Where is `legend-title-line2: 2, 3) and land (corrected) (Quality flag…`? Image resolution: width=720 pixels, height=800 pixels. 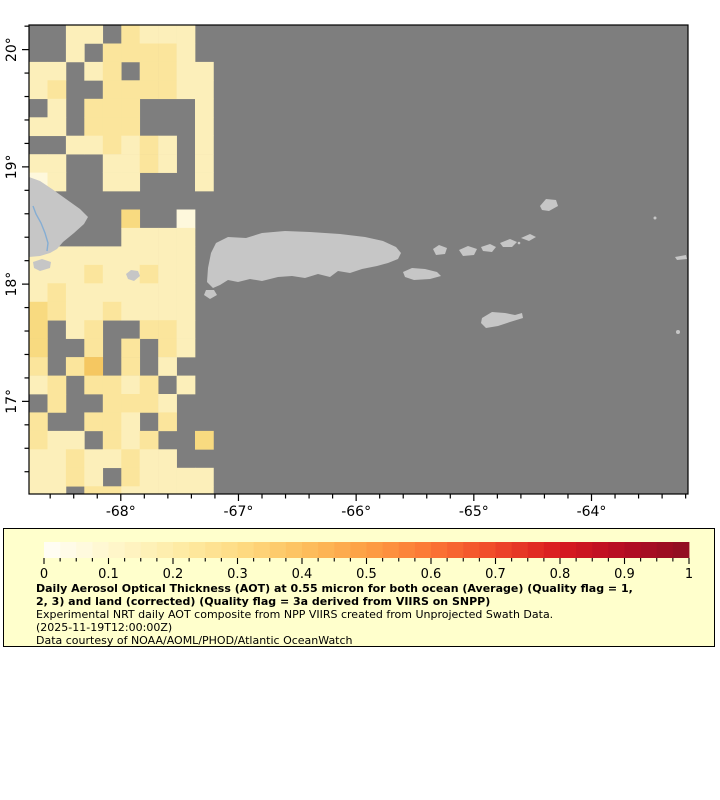
legend-title-line2: 2, 3) and land (corrected) (Quality flag… is located at coordinates (263, 601).